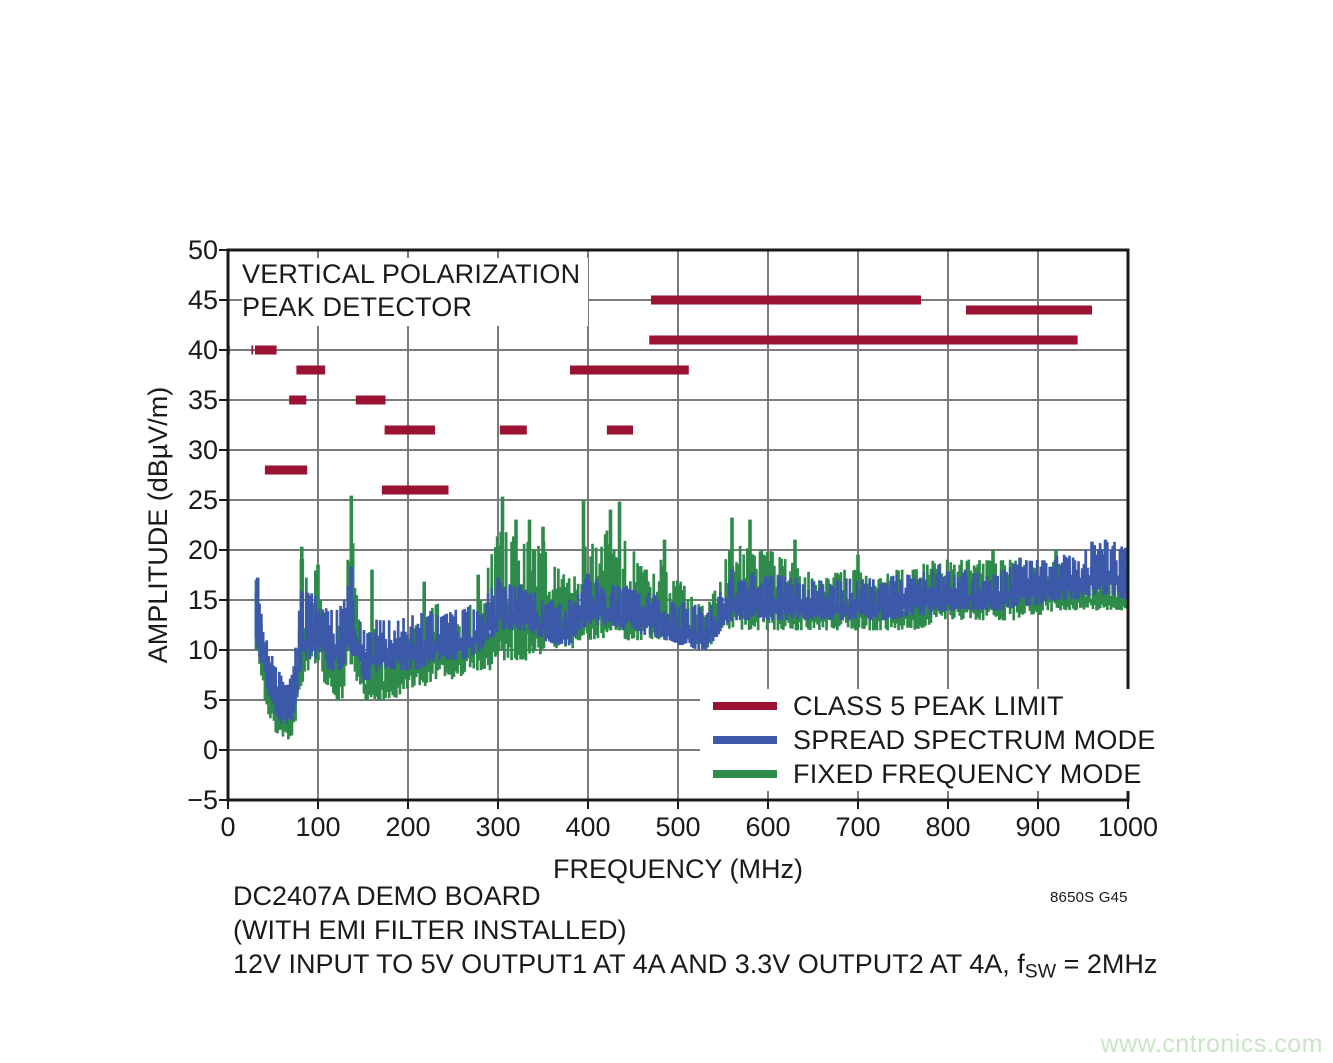  What do you see at coordinates (768, 827) in the screenshot?
I see `x-tick-label: 600` at bounding box center [768, 827].